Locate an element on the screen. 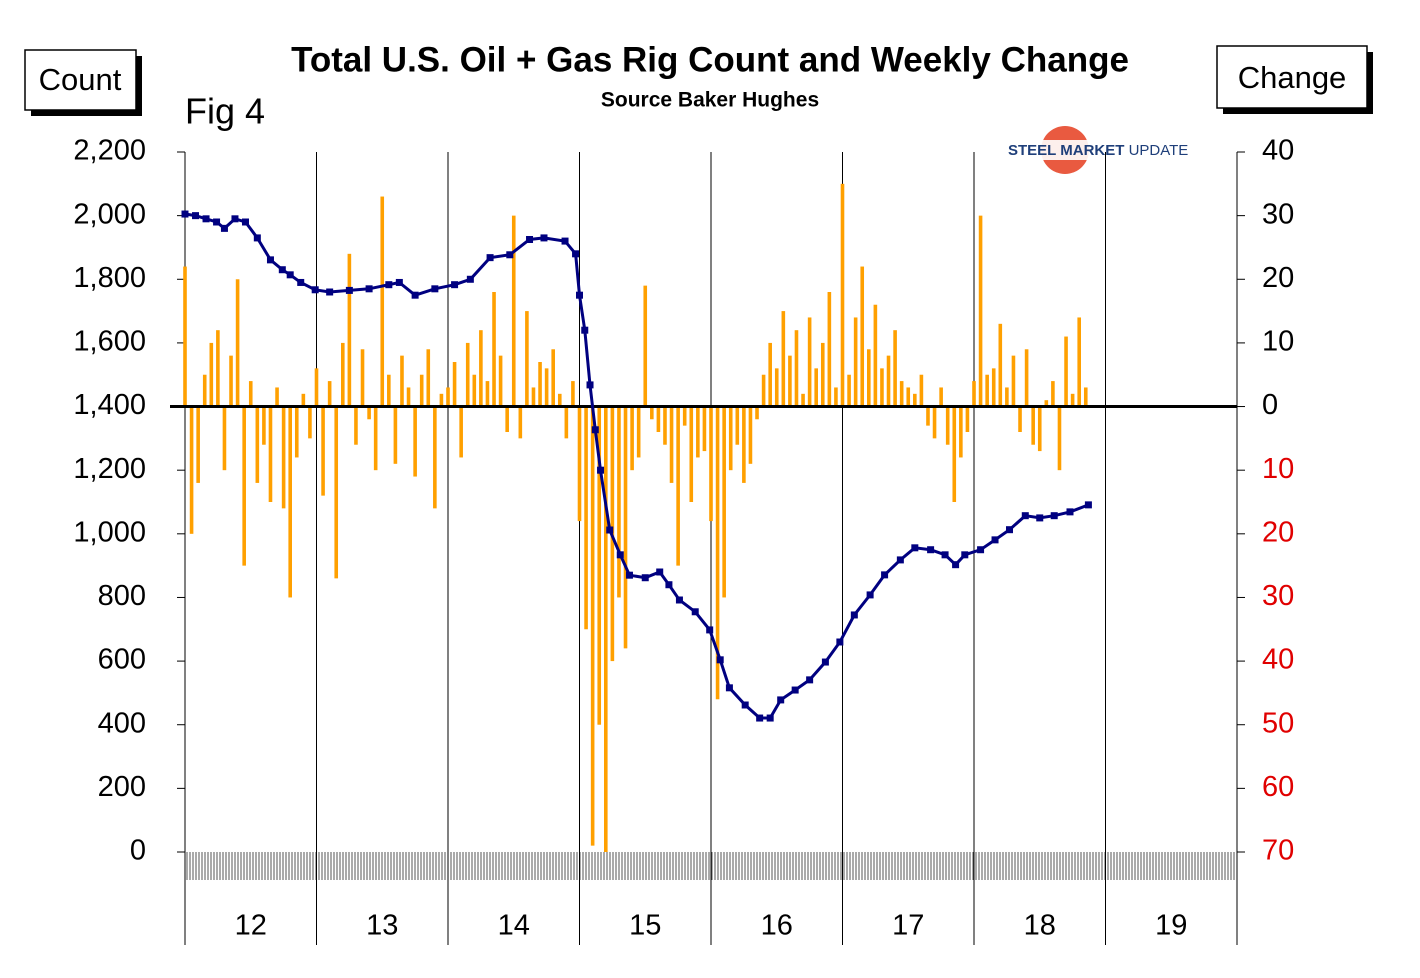 The image size is (1420, 978). x-tick-label: 18 is located at coordinates (1040, 926).